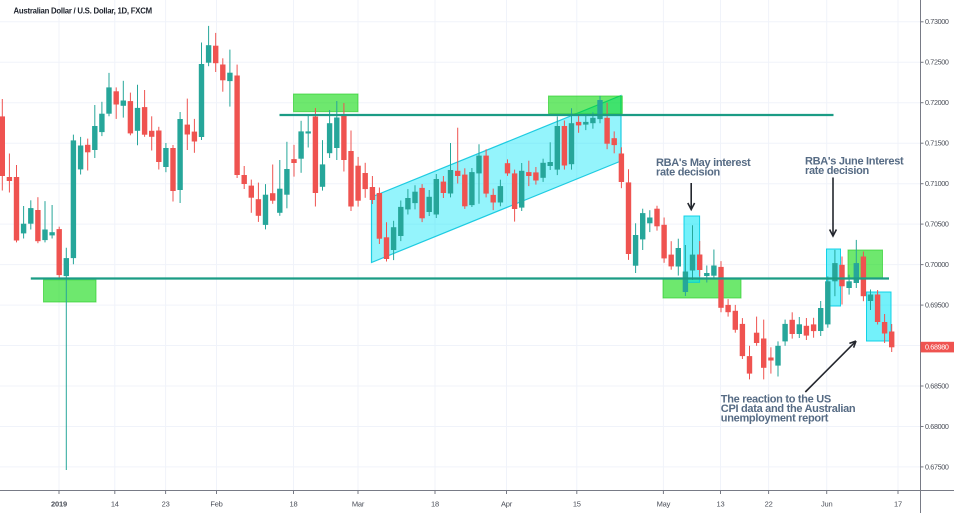  What do you see at coordinates (937, 102) in the screenshot?
I see `svg-text: 0.72000` at bounding box center [937, 102].